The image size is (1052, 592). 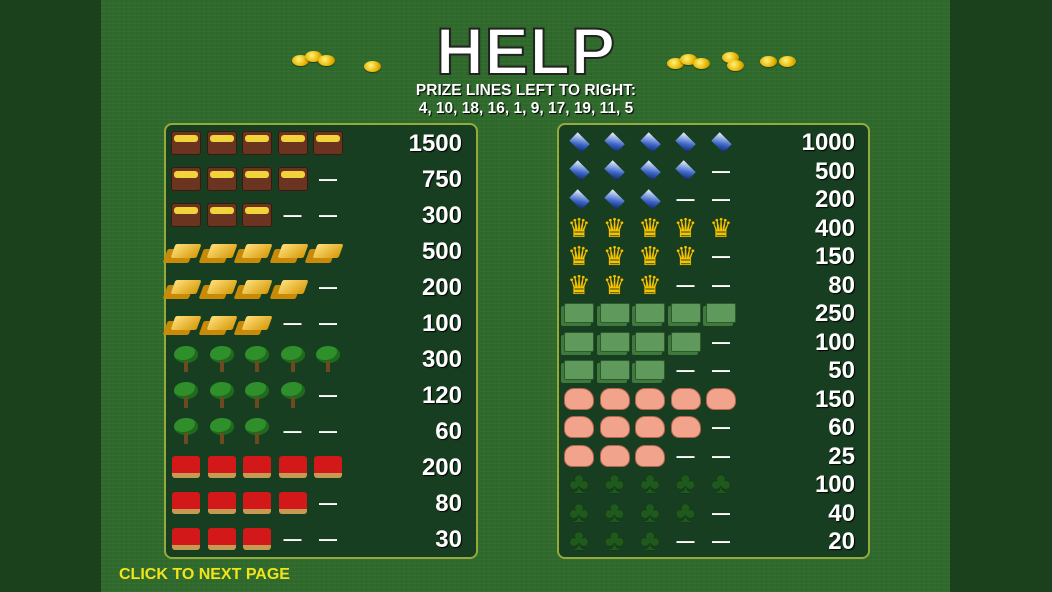 I want to click on paytable-row: — 100, so click(x=713, y=343).